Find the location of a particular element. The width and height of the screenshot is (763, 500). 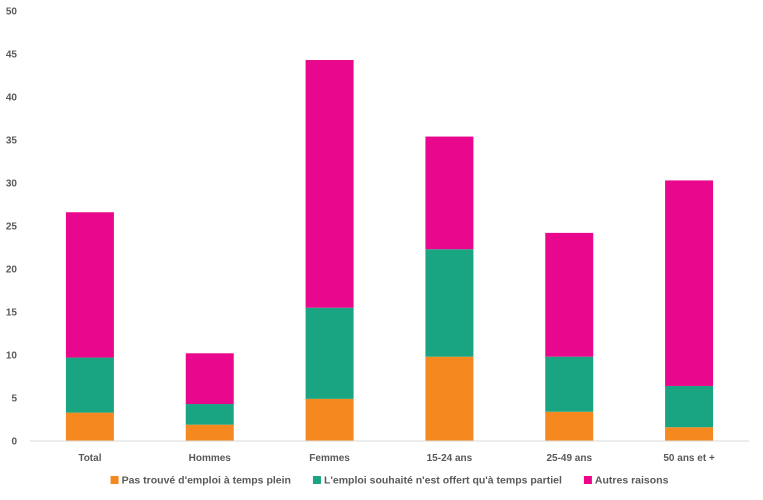

y-tick-label: 40 is located at coordinates (12, 98).